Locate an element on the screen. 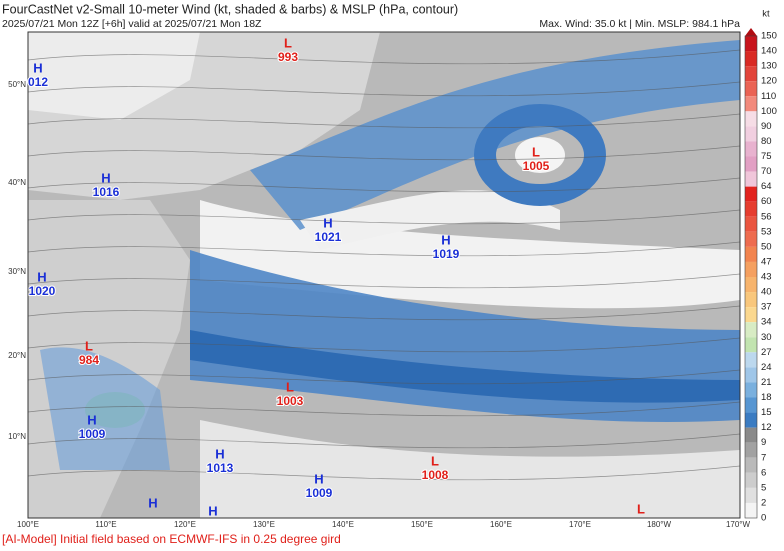 The width and height of the screenshot is (784, 551). colorbar-label: 2 is located at coordinates (763, 502).